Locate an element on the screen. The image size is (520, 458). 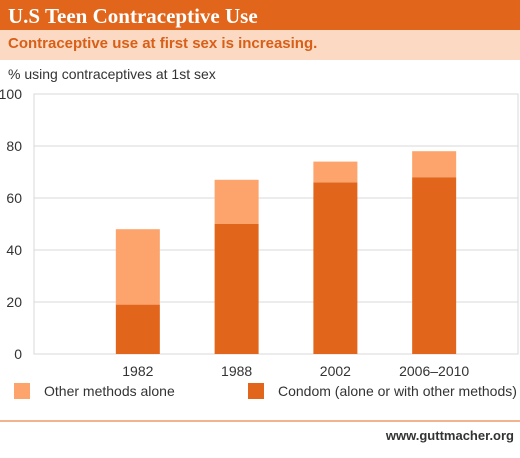
legend-label: Other methods alone is located at coordinates (109, 391).